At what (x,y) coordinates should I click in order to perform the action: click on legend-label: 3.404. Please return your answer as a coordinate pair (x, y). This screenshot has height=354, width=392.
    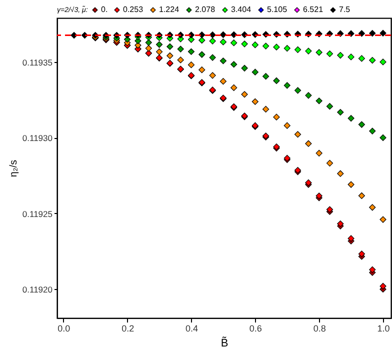
    Looking at the image, I should click on (241, 9).